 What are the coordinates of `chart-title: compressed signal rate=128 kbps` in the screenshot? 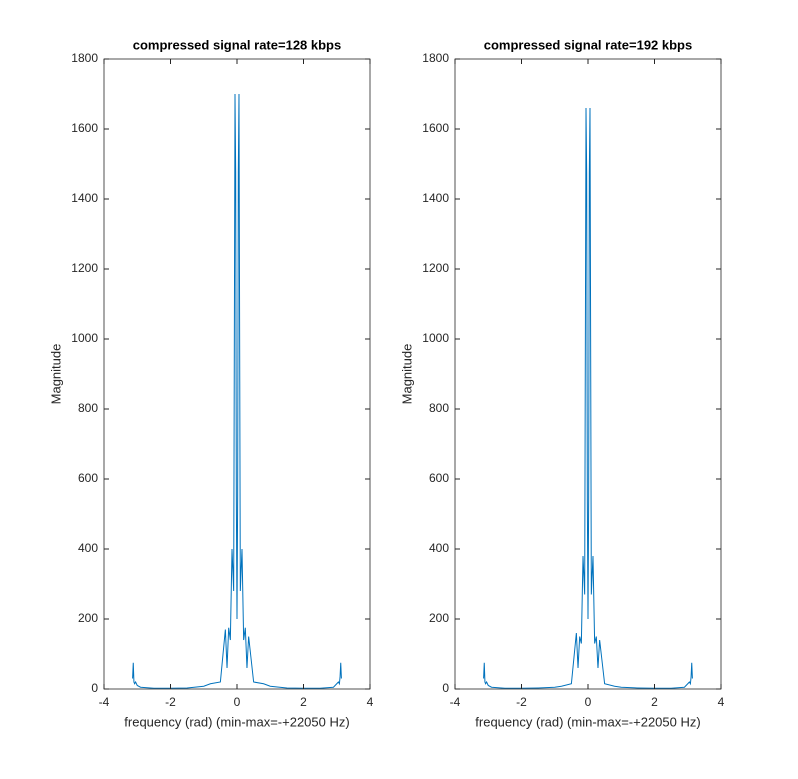 It's located at (237, 44).